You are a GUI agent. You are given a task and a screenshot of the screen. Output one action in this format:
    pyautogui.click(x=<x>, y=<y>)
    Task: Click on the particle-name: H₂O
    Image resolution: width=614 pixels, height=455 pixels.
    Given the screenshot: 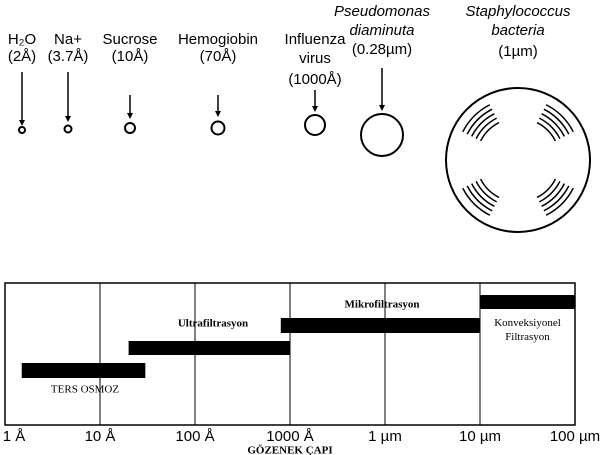 What is the action you would take?
    pyautogui.click(x=22, y=39)
    